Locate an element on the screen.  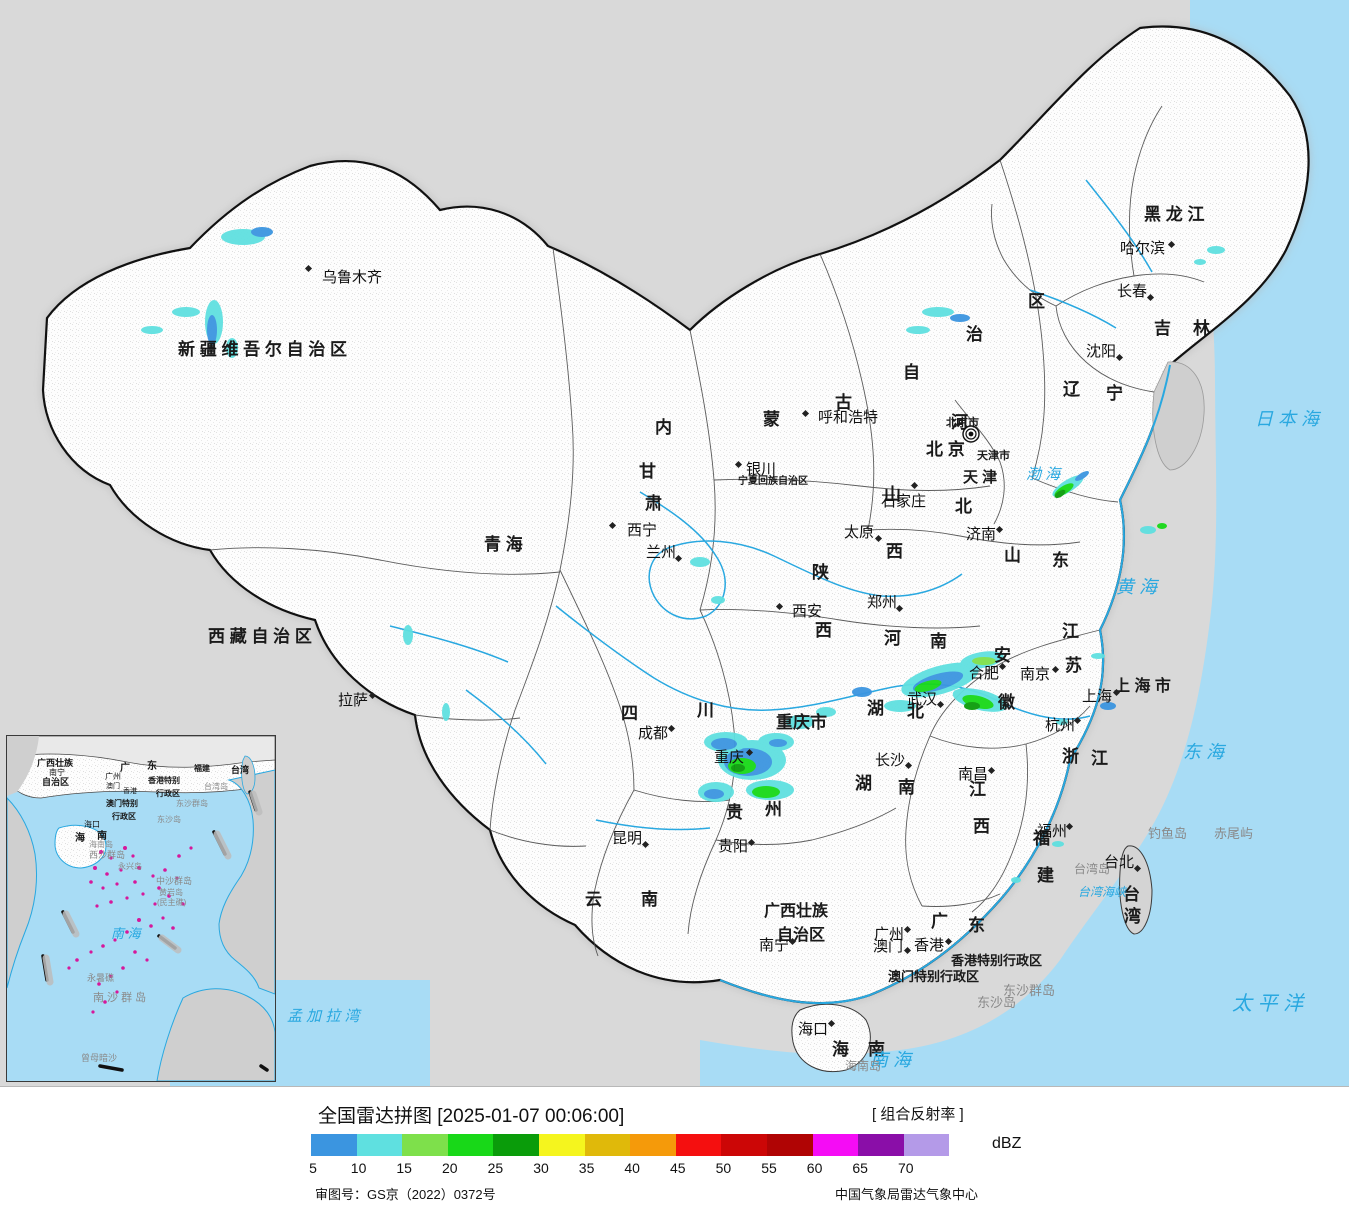
echo-bohai is located at coordinates (1070, 485).